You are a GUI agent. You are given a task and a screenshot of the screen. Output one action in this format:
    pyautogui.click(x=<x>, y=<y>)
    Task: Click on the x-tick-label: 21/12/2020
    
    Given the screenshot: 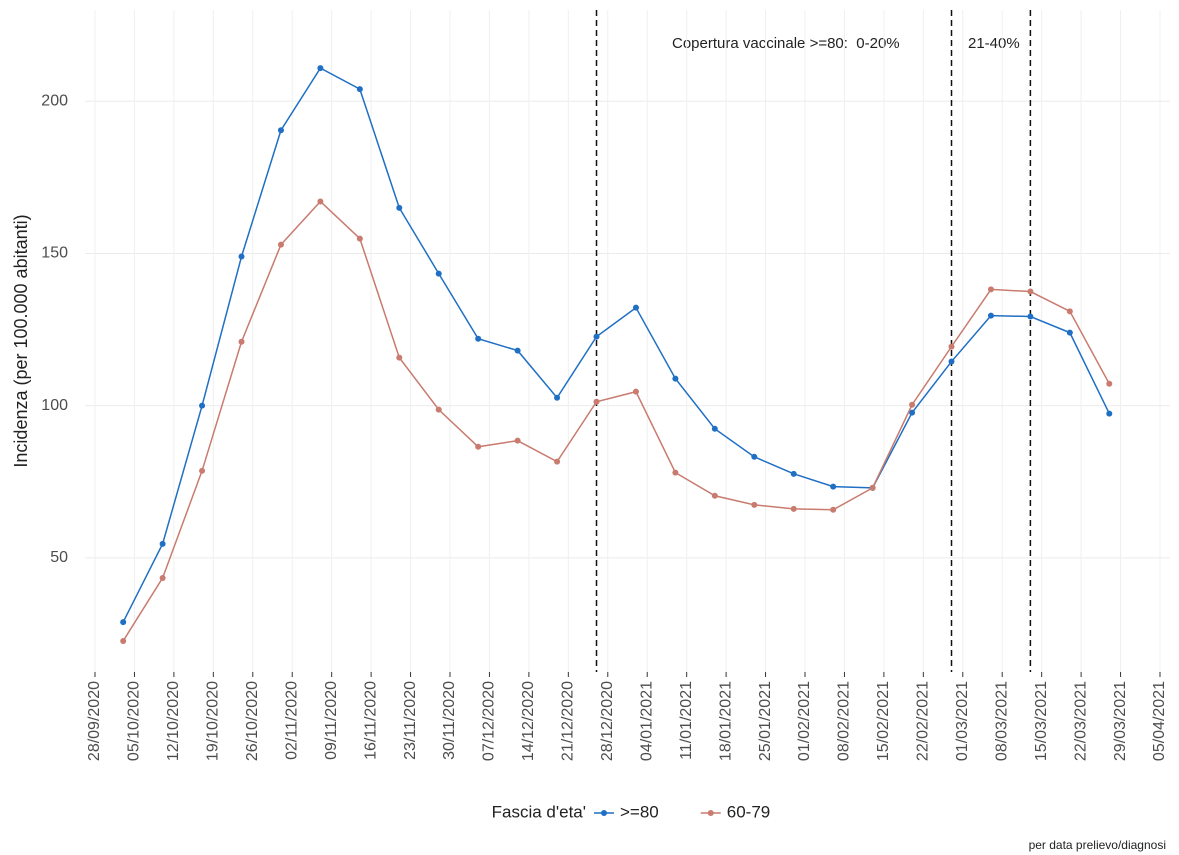 What is the action you would take?
    pyautogui.click(x=568, y=721)
    